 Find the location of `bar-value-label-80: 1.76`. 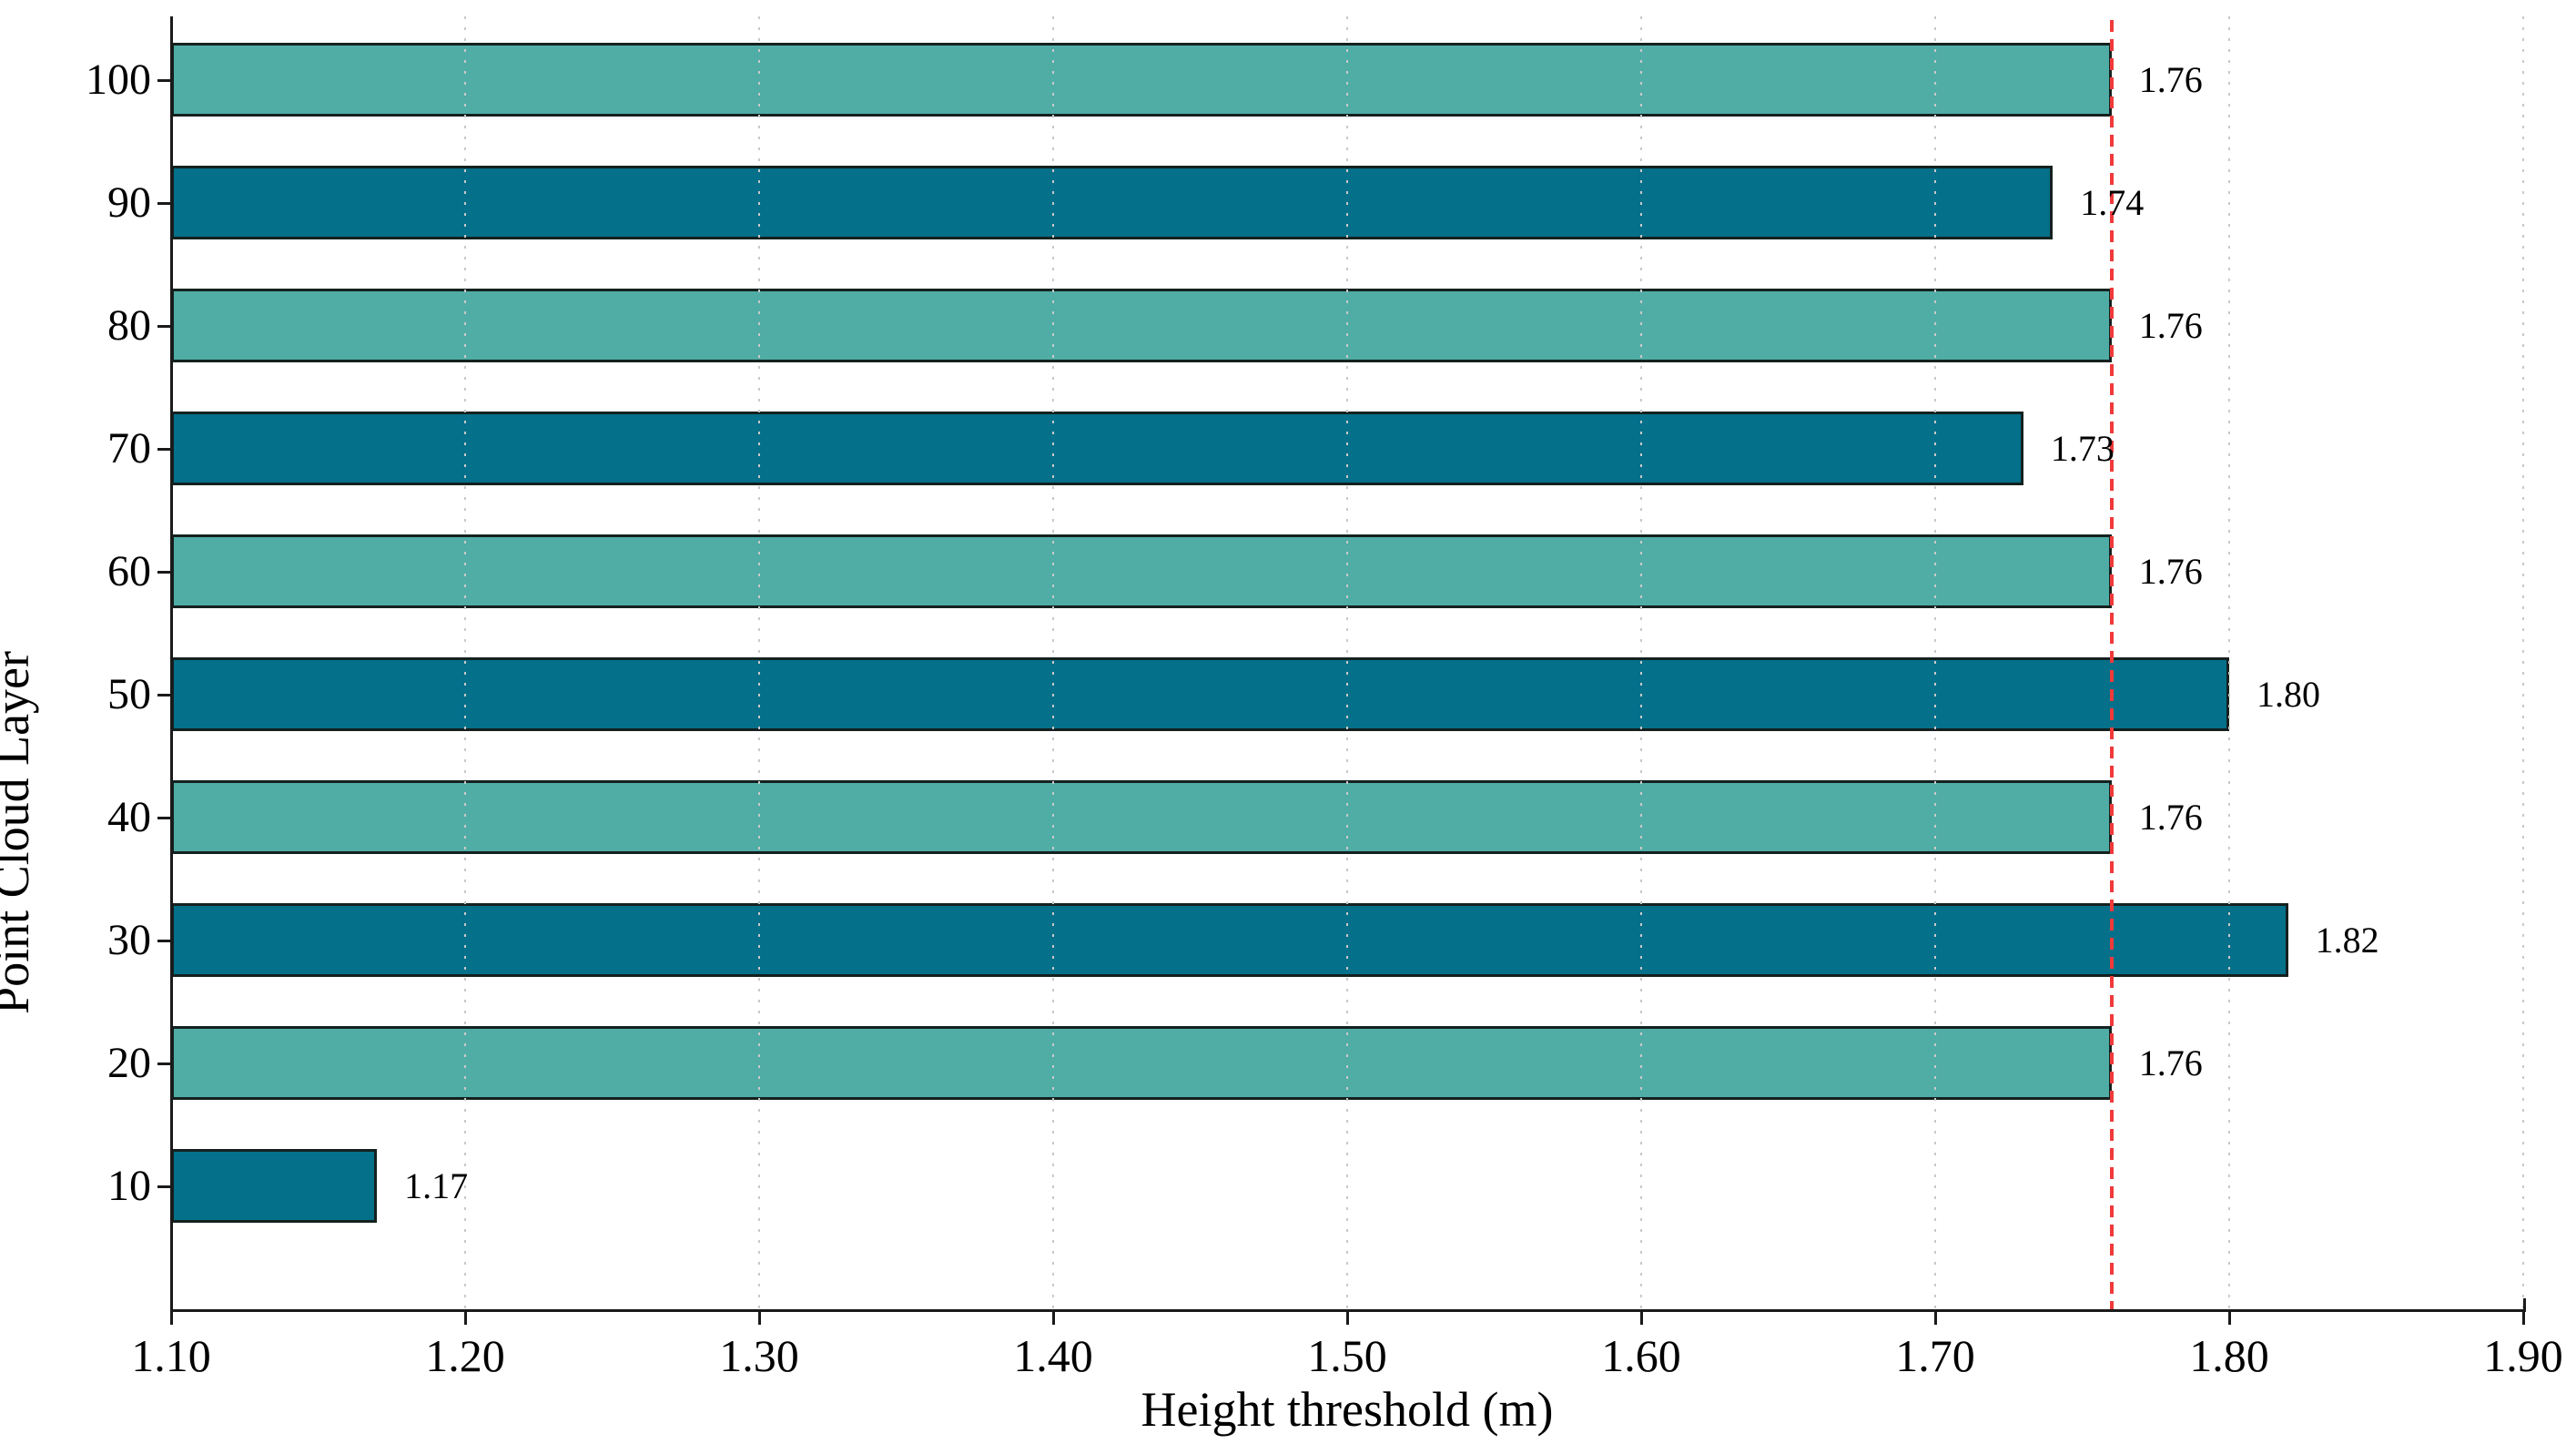

bar-value-label-80: 1.76 is located at coordinates (2170, 325).